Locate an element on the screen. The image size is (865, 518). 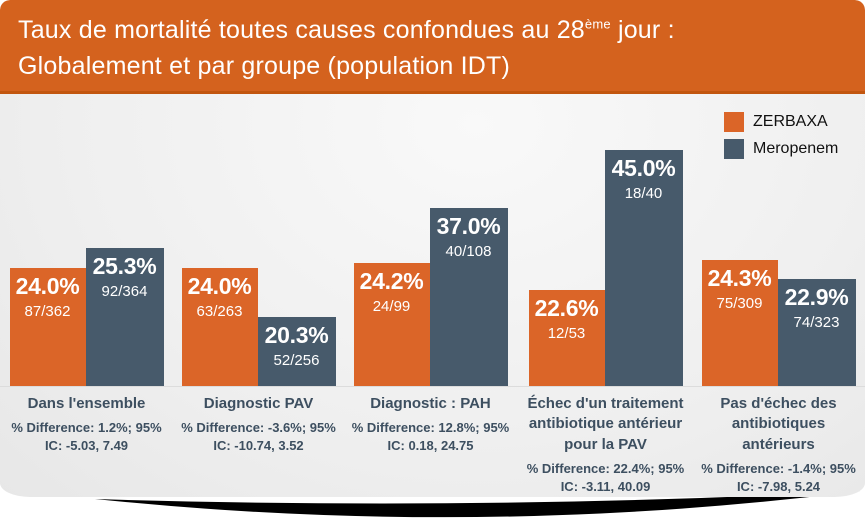
group-category-label: Pas d'échec des antibiotiques antérieurs is located at coordinates (778, 424).